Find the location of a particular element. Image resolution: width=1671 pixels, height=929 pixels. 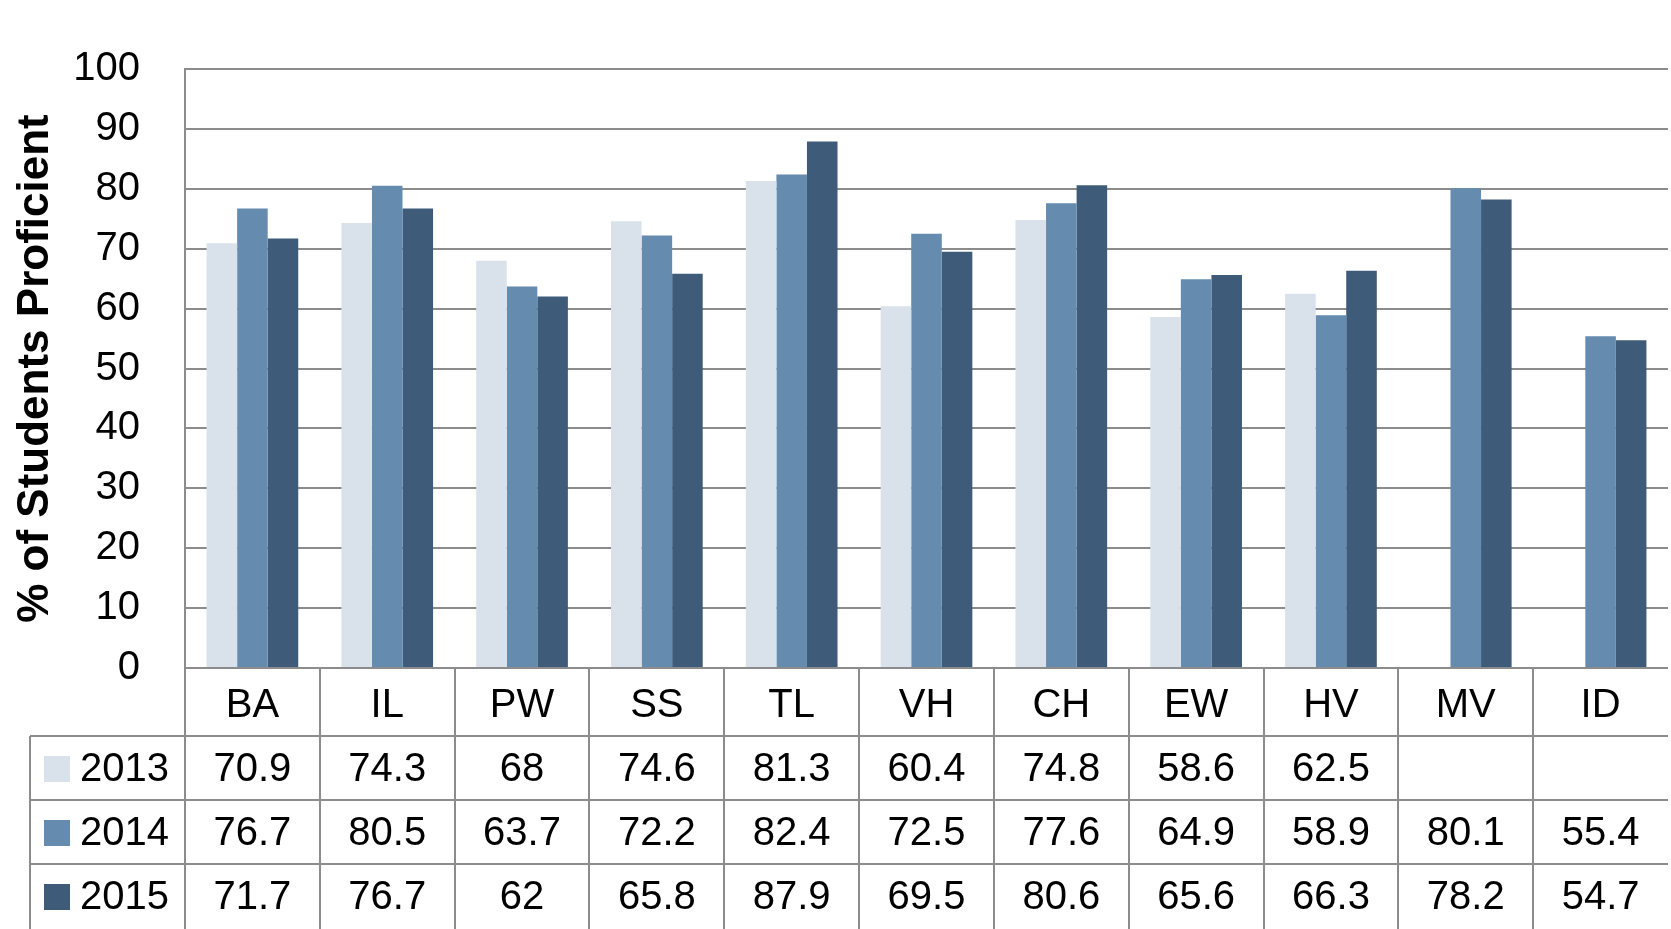

data-label: 70.9 is located at coordinates (252, 767).